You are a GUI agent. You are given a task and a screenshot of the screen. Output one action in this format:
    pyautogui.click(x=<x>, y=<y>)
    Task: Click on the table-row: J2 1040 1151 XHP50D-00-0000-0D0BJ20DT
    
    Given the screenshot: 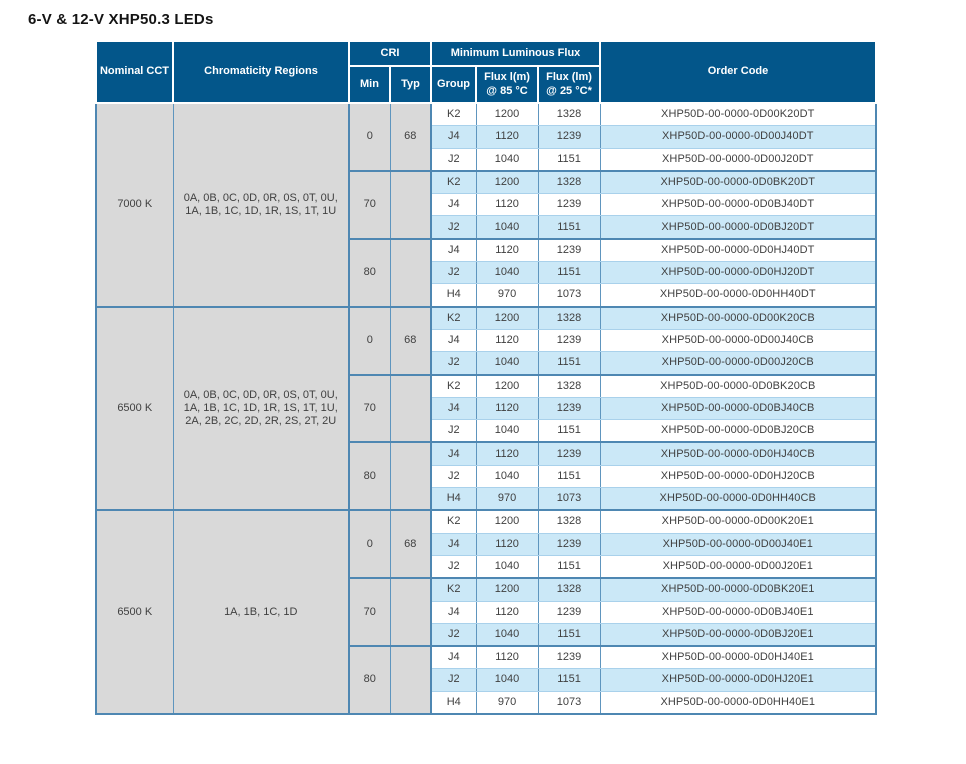 What is the action you would take?
    pyautogui.click(x=486, y=227)
    